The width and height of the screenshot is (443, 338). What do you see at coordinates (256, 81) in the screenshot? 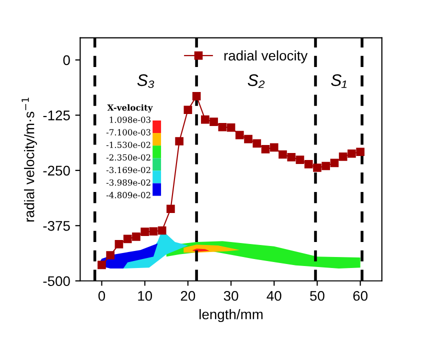
I see `annotation: S₂` at bounding box center [256, 81].